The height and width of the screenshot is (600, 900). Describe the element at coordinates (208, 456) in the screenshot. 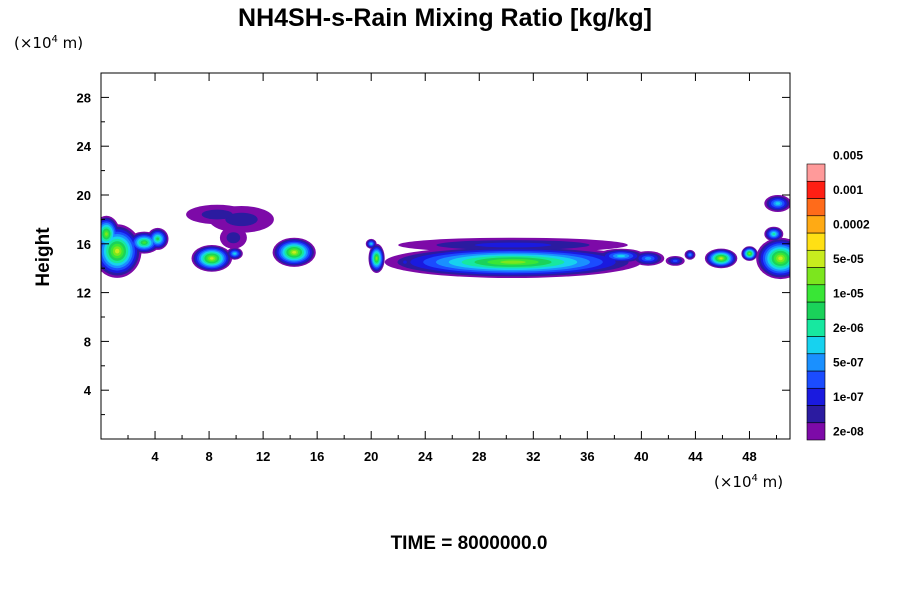

I see `x-tick-label: 8` at that location.